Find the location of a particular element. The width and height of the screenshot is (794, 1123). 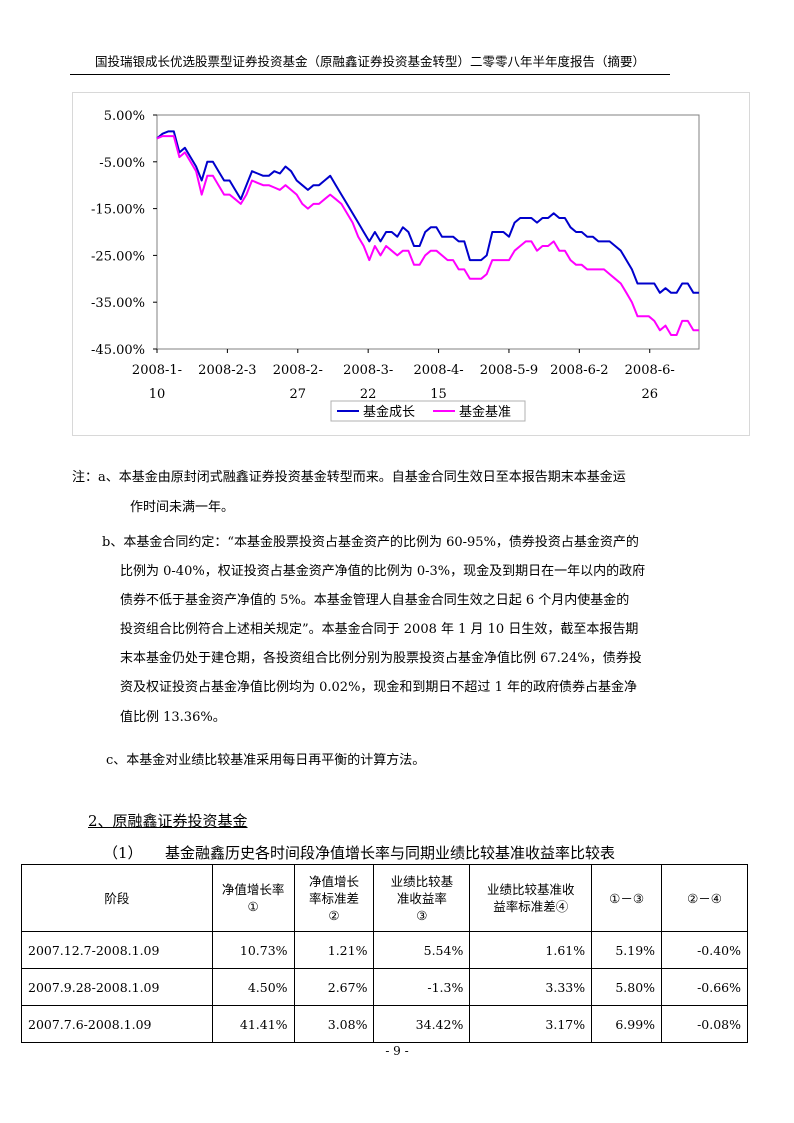

legend-label: 基金成长 is located at coordinates (389, 412).